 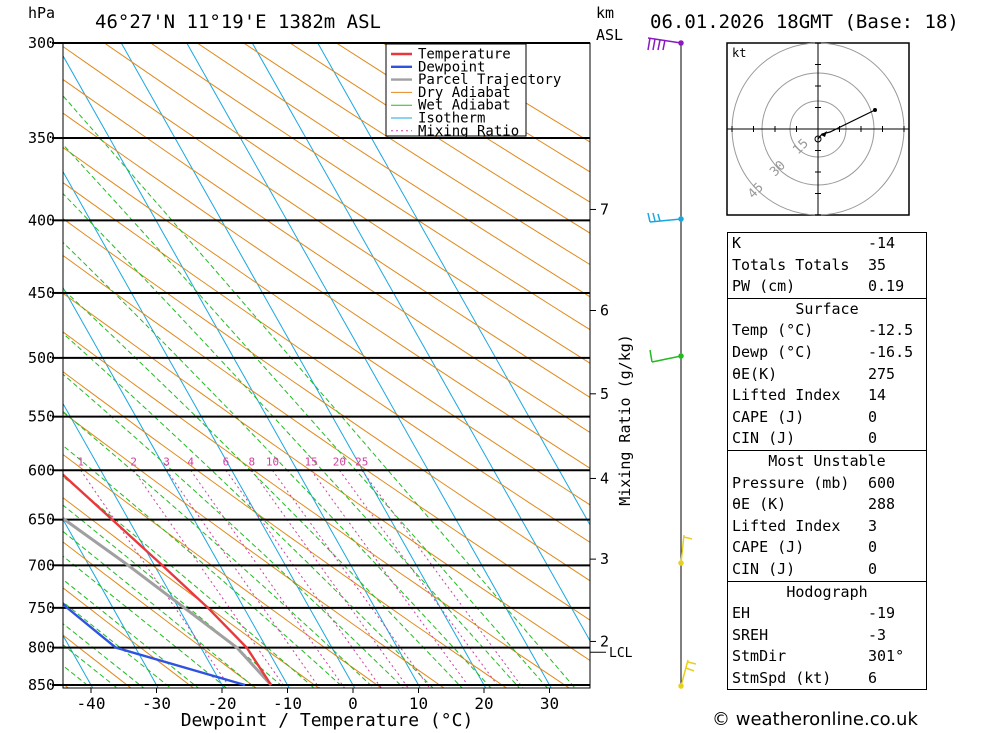 What do you see at coordinates (464, 55) in the screenshot?
I see `legend-label: Temperature` at bounding box center [464, 55].